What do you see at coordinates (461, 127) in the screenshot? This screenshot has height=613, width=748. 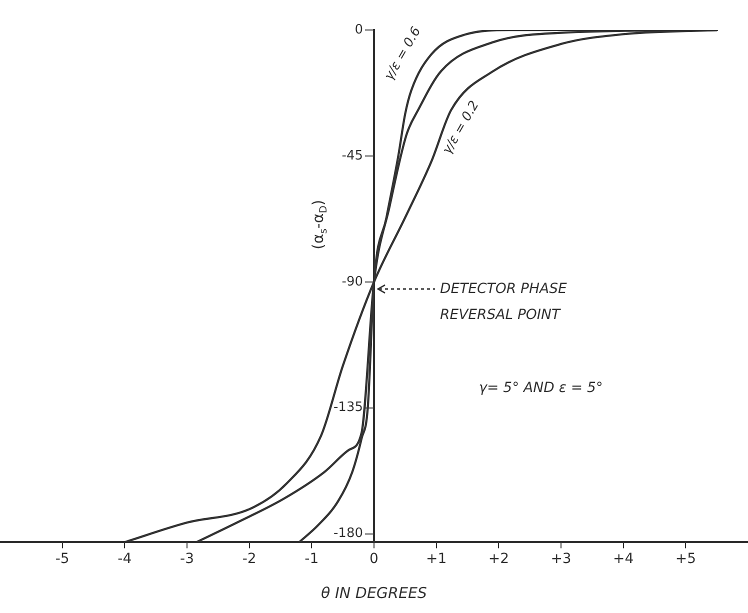 I see `text: γ/ε = 0.2` at bounding box center [461, 127].